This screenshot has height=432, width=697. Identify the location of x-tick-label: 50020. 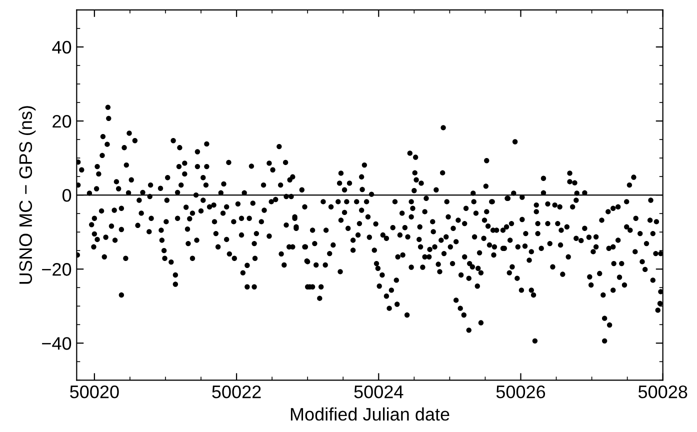
(94, 392).